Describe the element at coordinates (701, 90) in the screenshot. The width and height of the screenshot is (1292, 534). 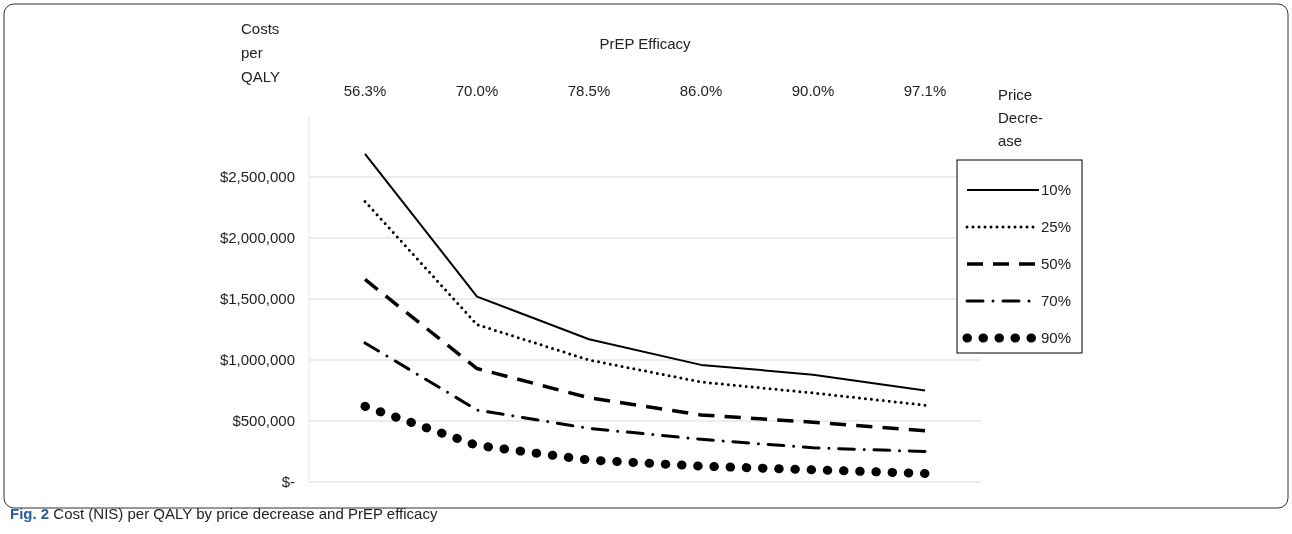
I see `x-tick-label: 86.0%` at that location.